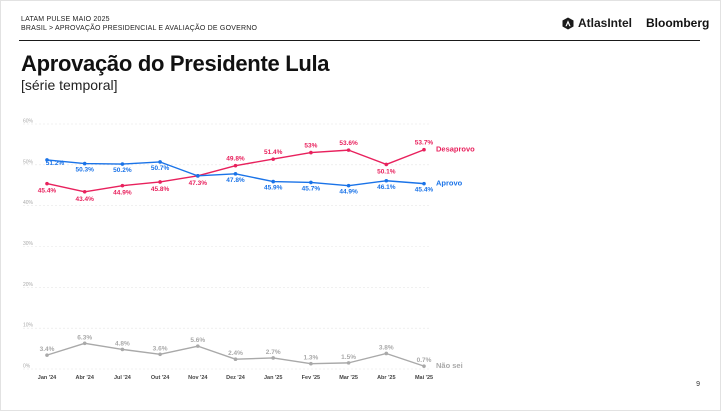  Describe the element at coordinates (678, 23) in the screenshot. I see `bloomberg-logo: Bloomberg` at that location.